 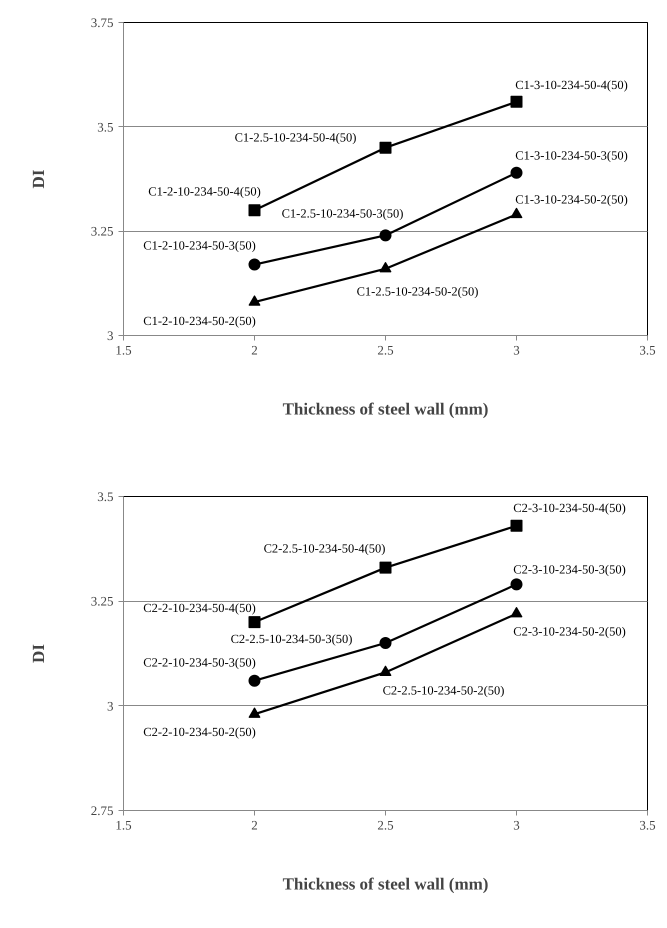 I want to click on annotation: C1-3-10-234-50-4(50), so click(x=571, y=85).